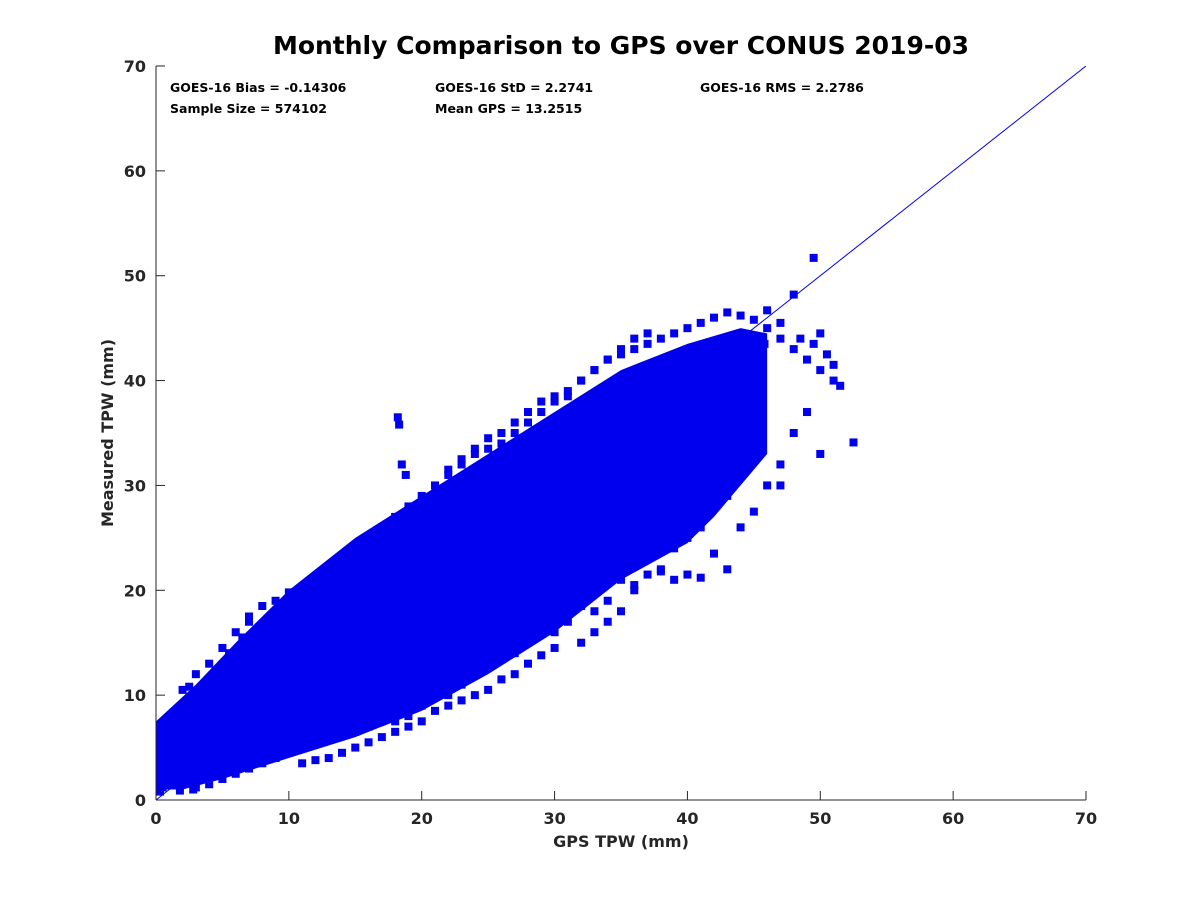  Describe the element at coordinates (1086, 818) in the screenshot. I see `x-tick-label: 70` at that location.